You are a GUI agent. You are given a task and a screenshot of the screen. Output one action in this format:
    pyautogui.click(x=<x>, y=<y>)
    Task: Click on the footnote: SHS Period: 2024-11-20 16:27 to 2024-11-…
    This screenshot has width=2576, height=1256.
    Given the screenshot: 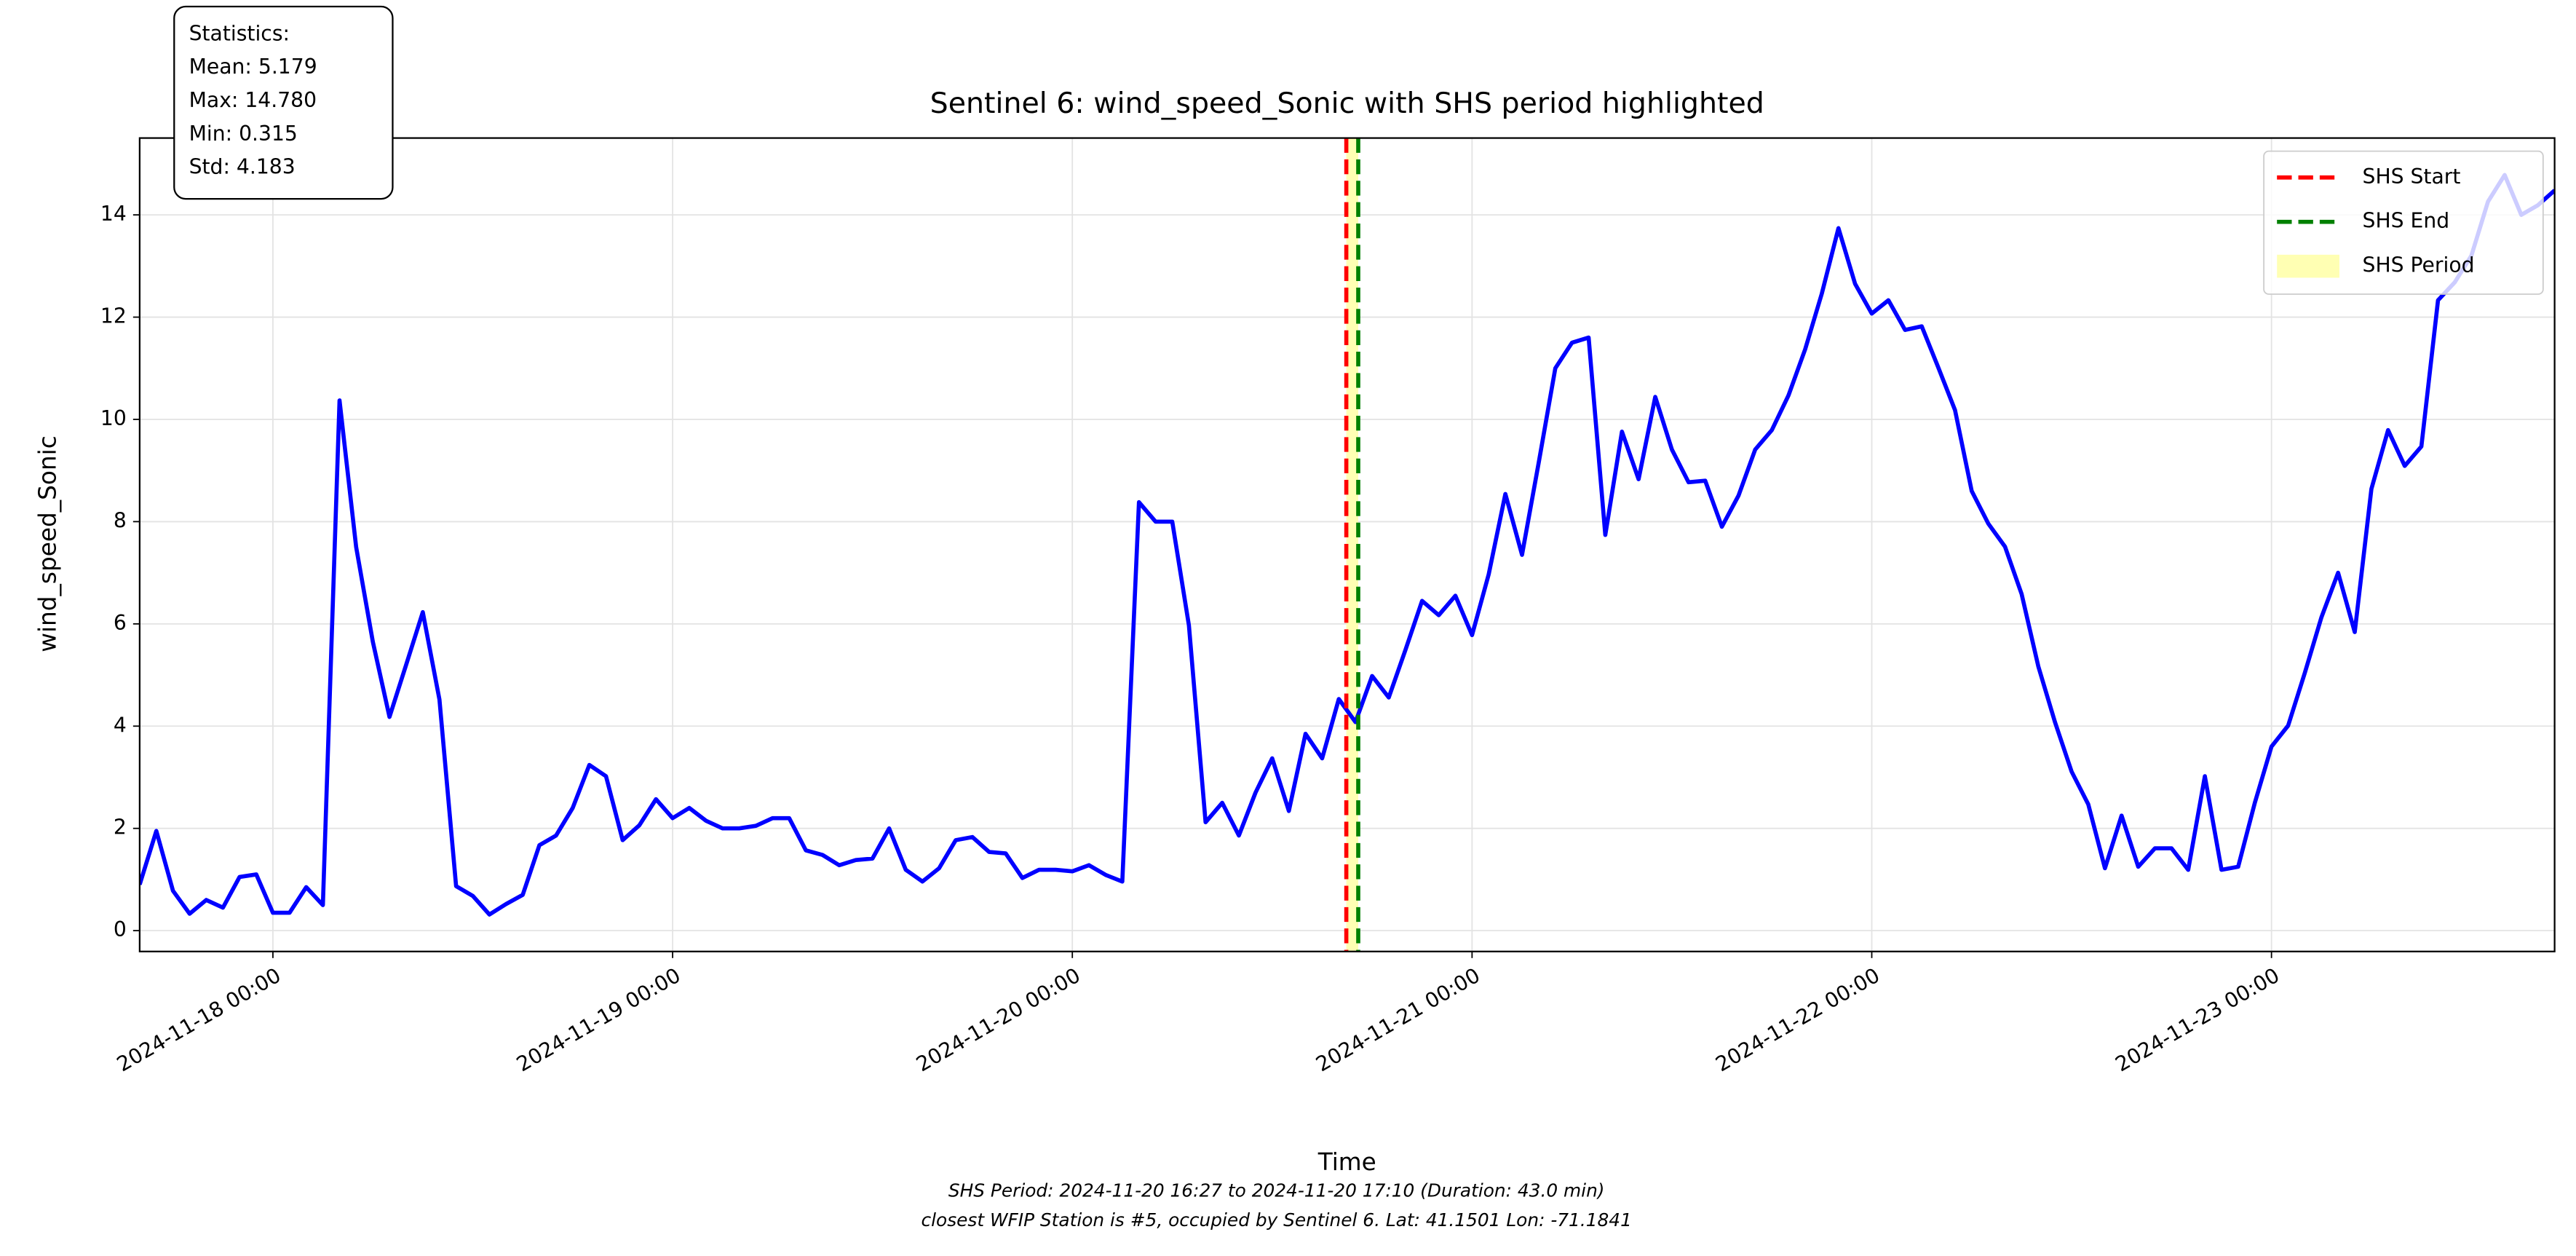 What is the action you would take?
    pyautogui.click(x=1276, y=1190)
    